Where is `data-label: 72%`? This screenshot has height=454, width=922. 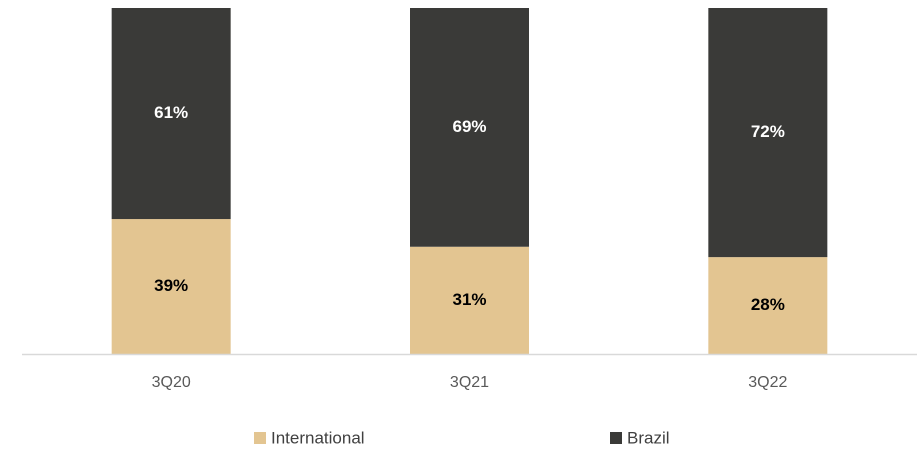 data-label: 72% is located at coordinates (768, 131).